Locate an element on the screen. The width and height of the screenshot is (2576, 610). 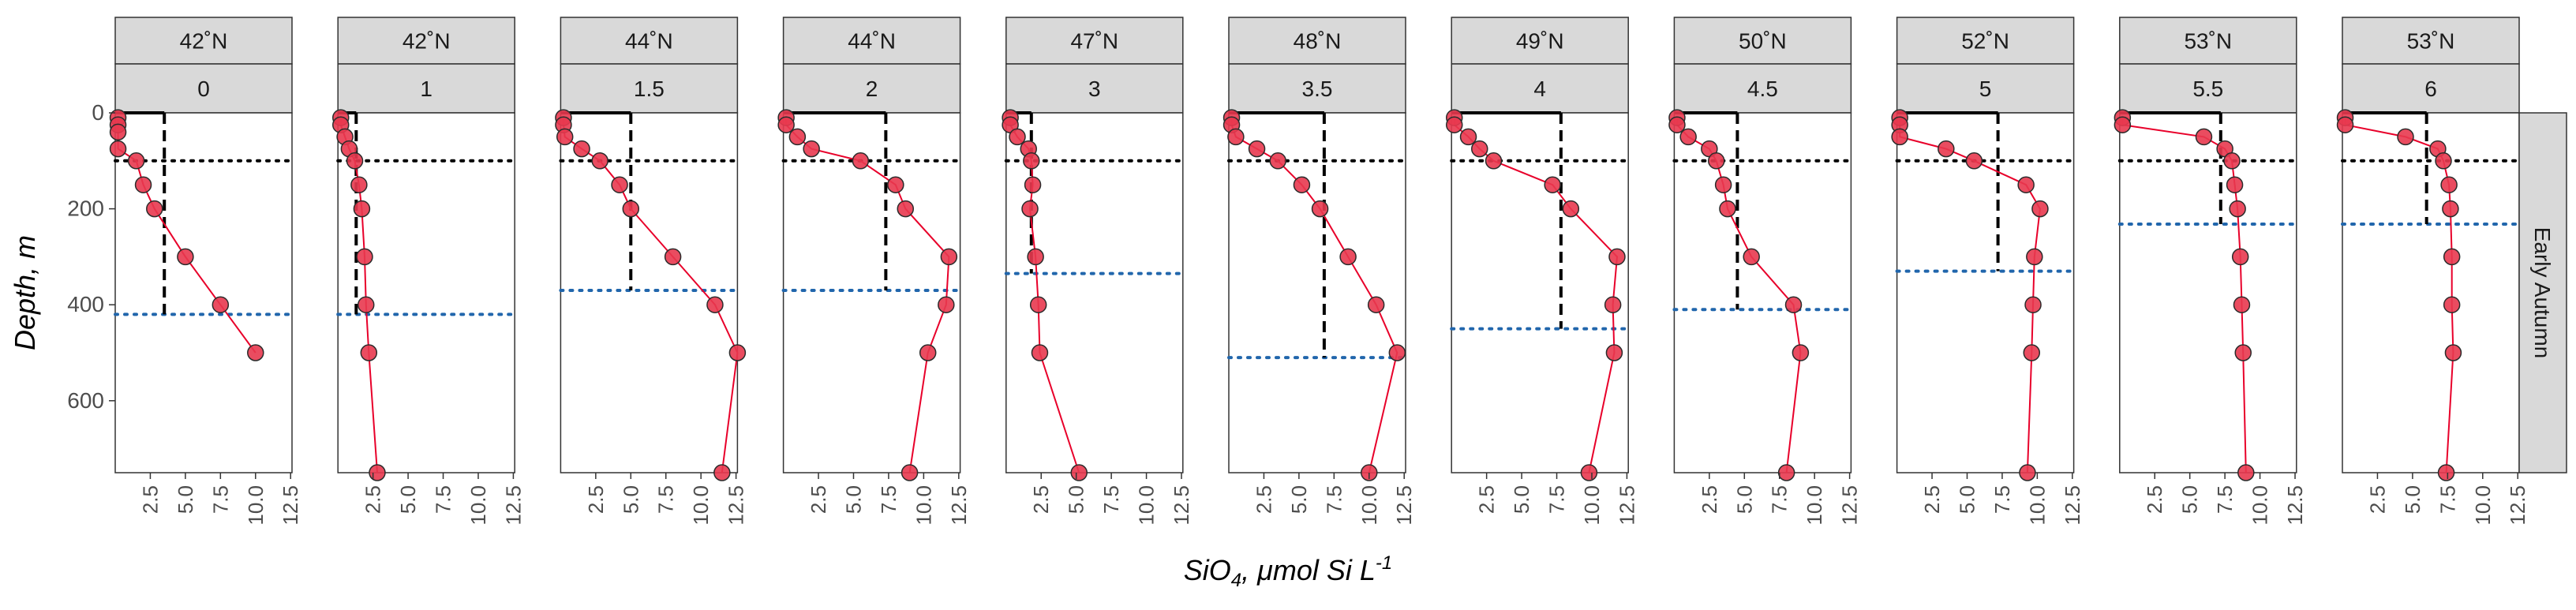
strip-station-label: 1 is located at coordinates (426, 89).